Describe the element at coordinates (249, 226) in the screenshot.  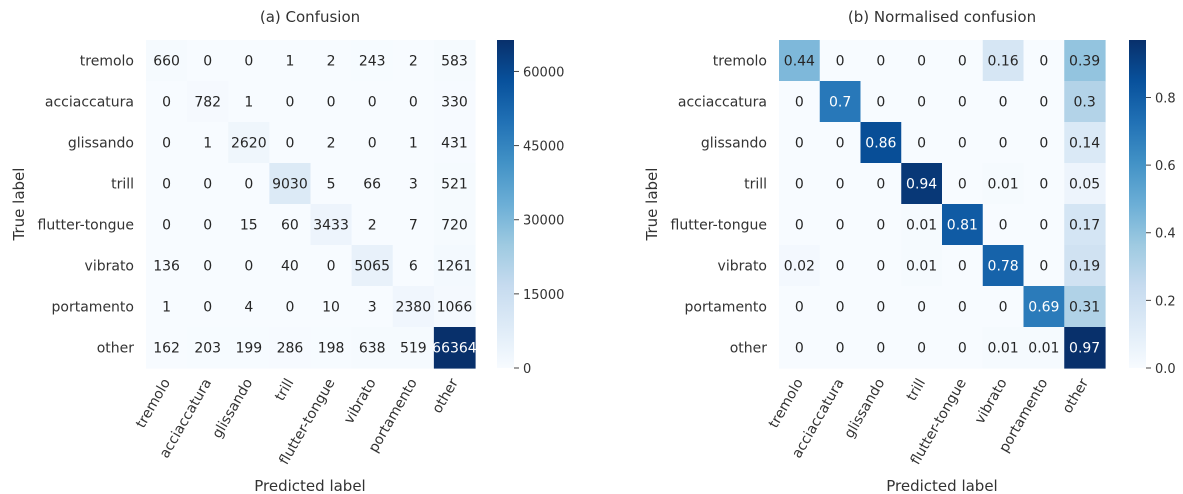
I see `cell-value-label: 15` at that location.